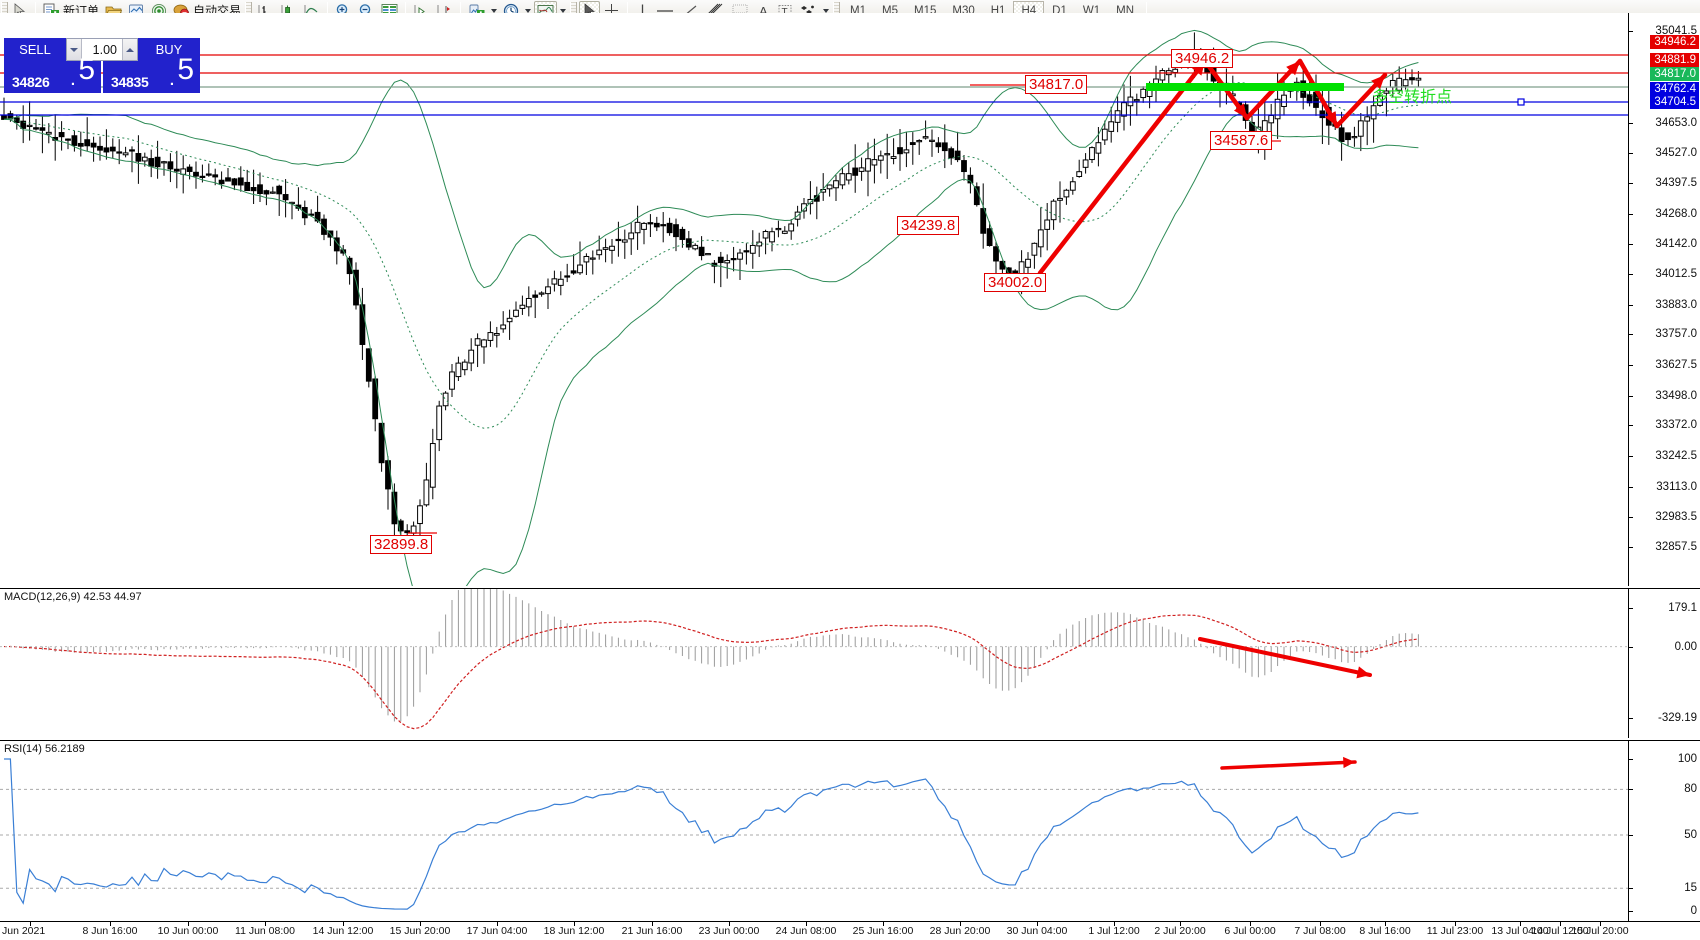 This screenshot has width=1700, height=940. I want to click on volume-decrease-button, so click(74, 49).